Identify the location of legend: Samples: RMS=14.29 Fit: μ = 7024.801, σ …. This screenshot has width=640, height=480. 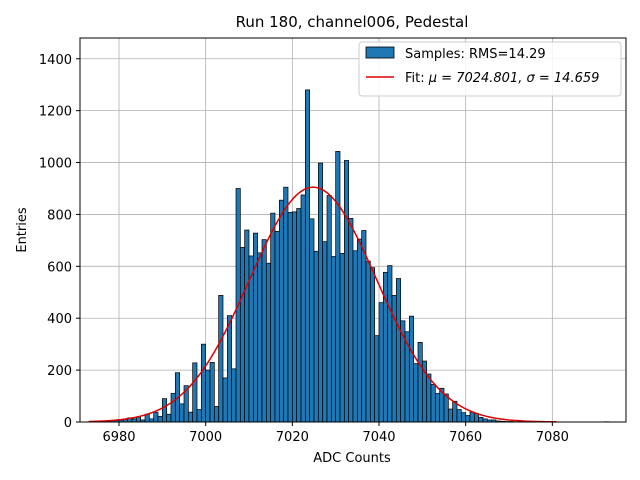
(490, 69).